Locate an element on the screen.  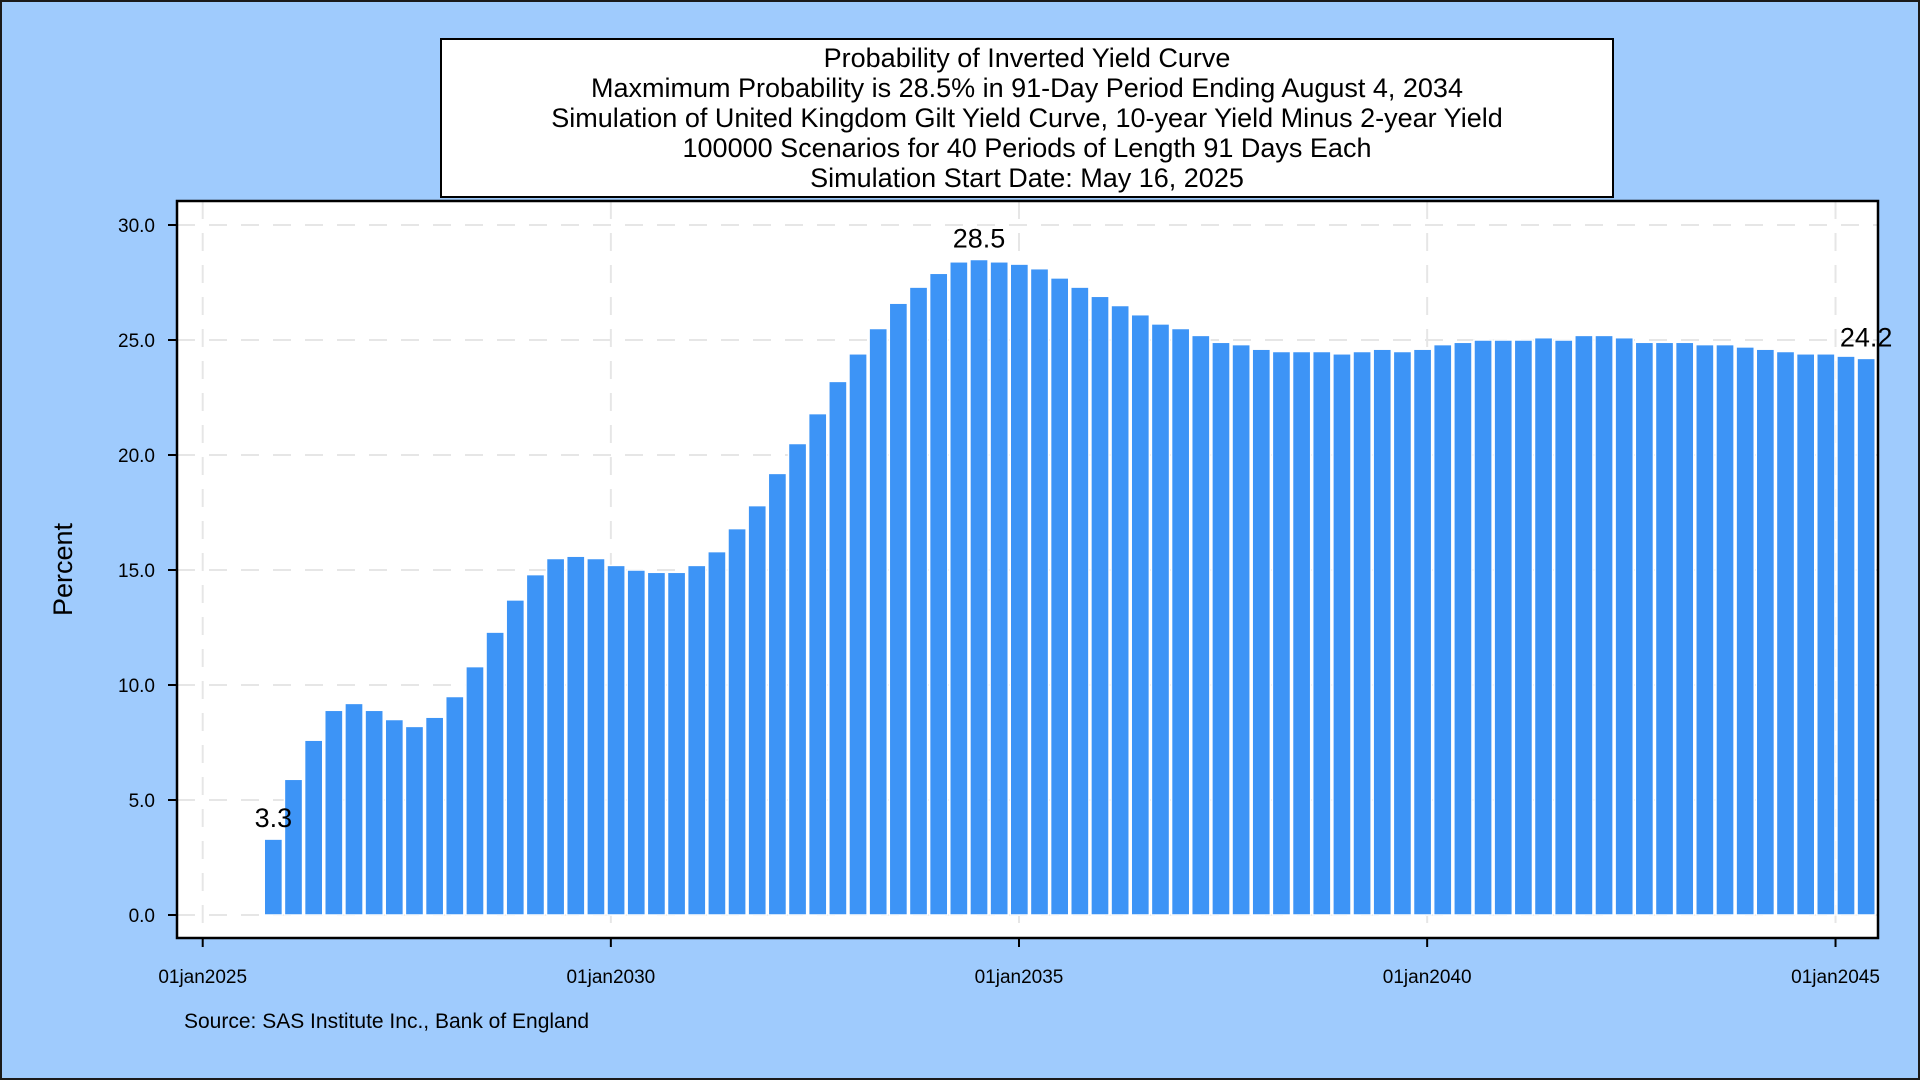
y-tick-label: 30.0 is located at coordinates (136, 226).